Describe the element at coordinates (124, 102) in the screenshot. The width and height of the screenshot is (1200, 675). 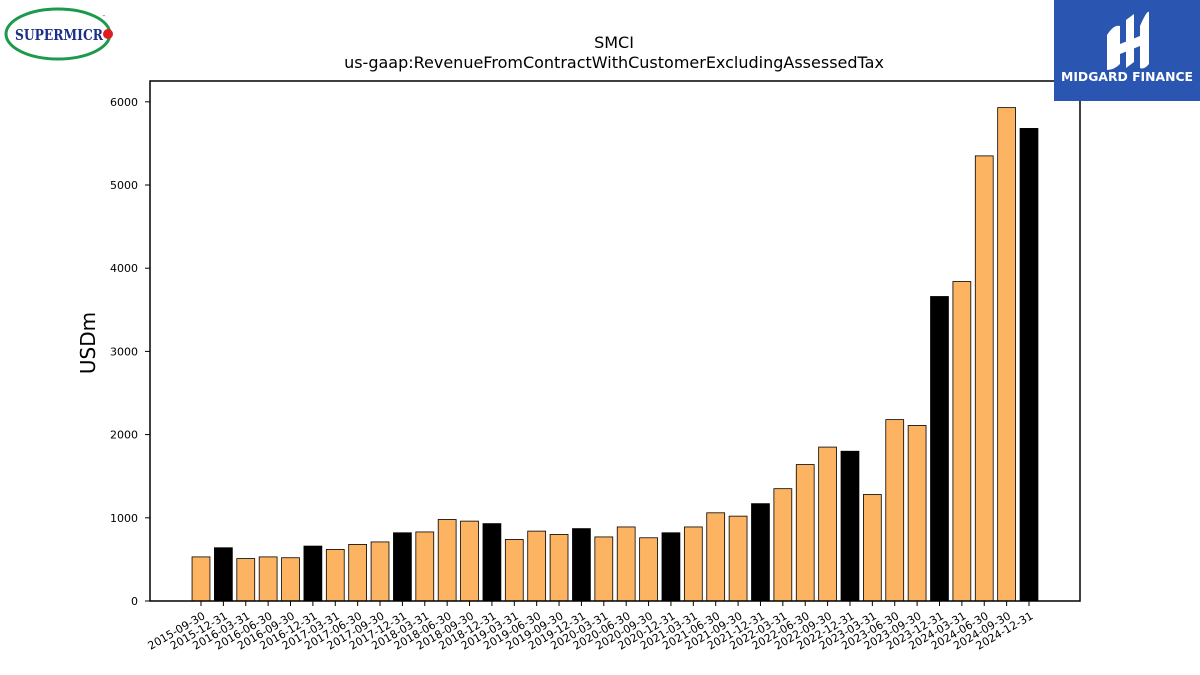
I see `y-tick-label: 6000` at that location.